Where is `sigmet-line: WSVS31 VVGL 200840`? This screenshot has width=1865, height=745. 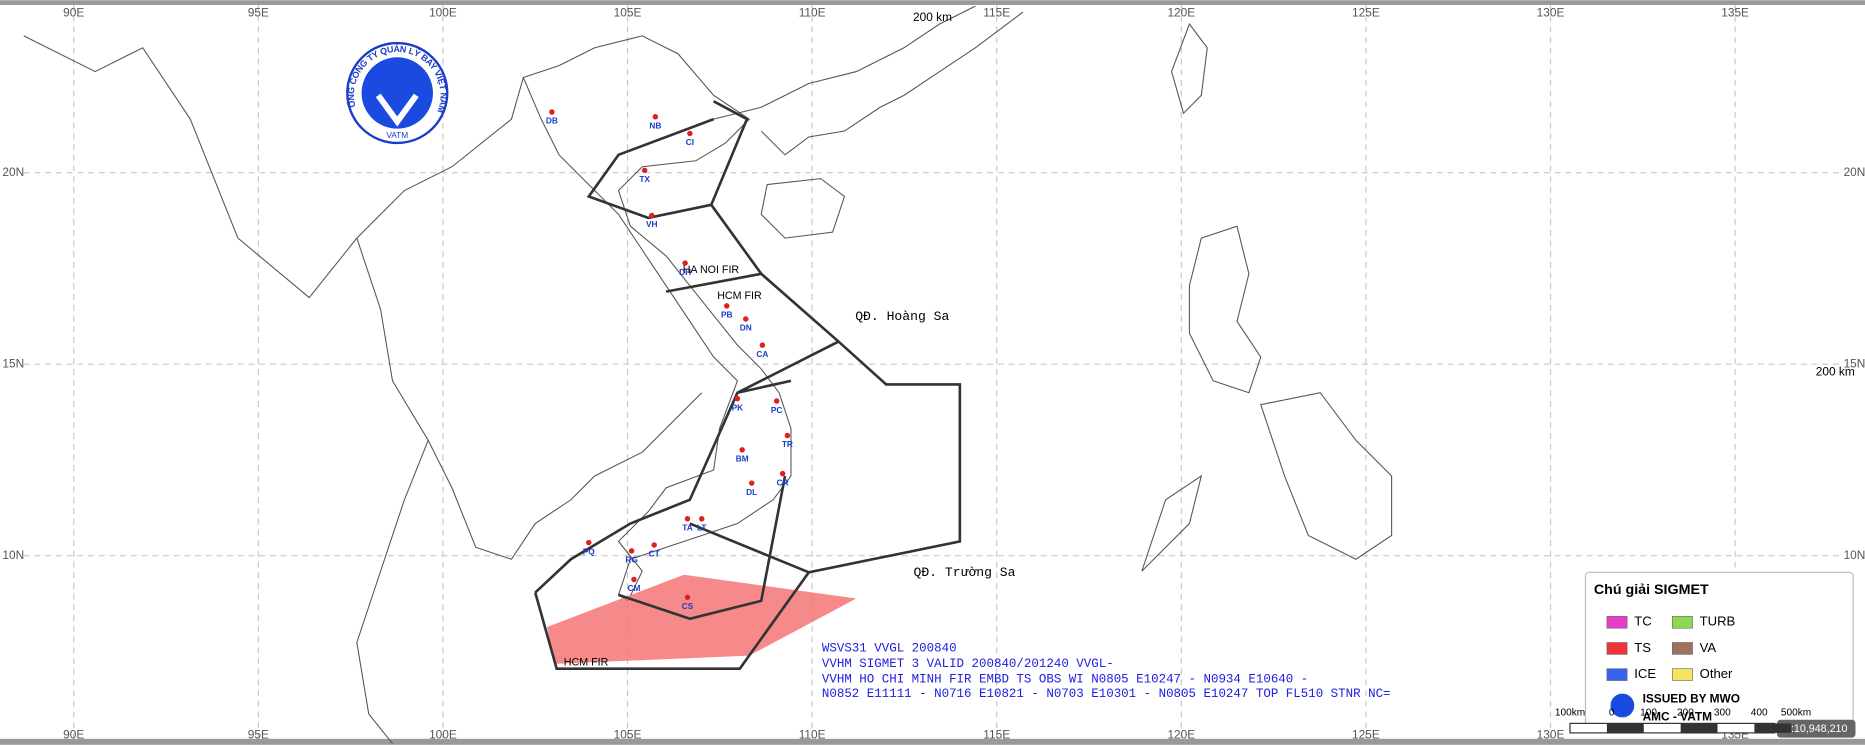 sigmet-line: WSVS31 VVGL 200840 is located at coordinates (889, 649).